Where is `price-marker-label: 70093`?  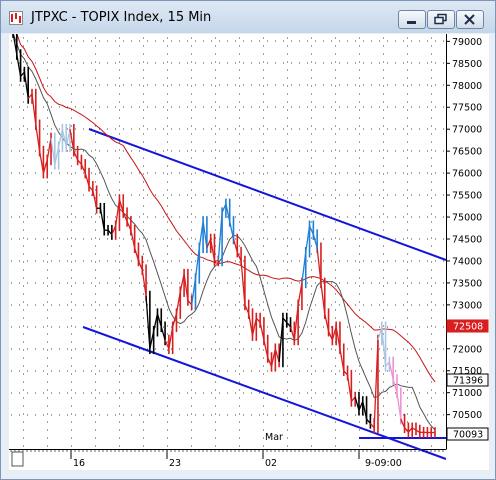 price-marker-label: 70093 is located at coordinates (468, 435).